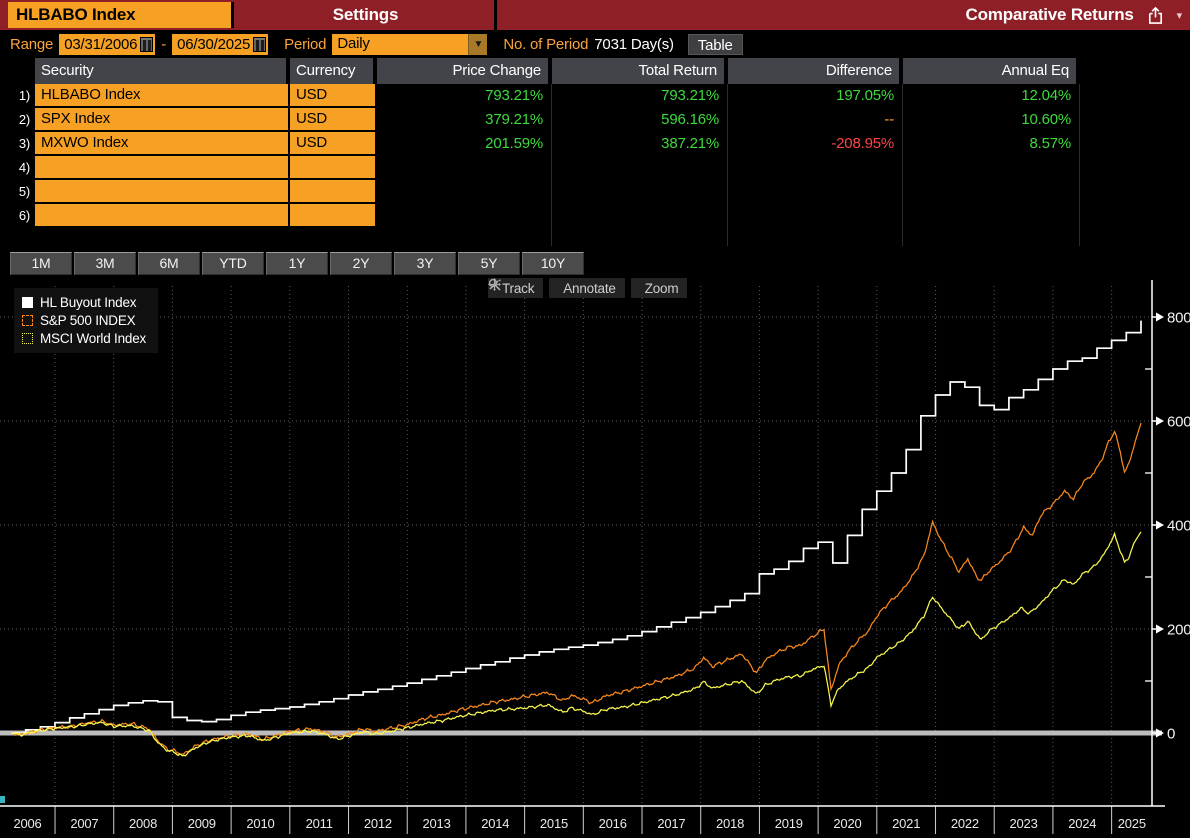 The image size is (1190, 838). Describe the element at coordinates (1024, 823) in the screenshot. I see `x-axis-year-label: 2023` at that location.